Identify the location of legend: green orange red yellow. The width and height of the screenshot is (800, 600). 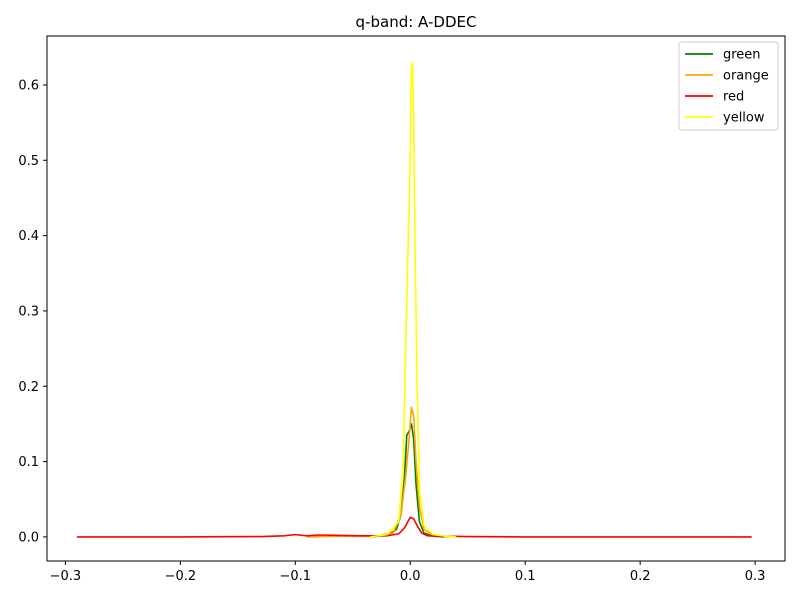
(728, 86).